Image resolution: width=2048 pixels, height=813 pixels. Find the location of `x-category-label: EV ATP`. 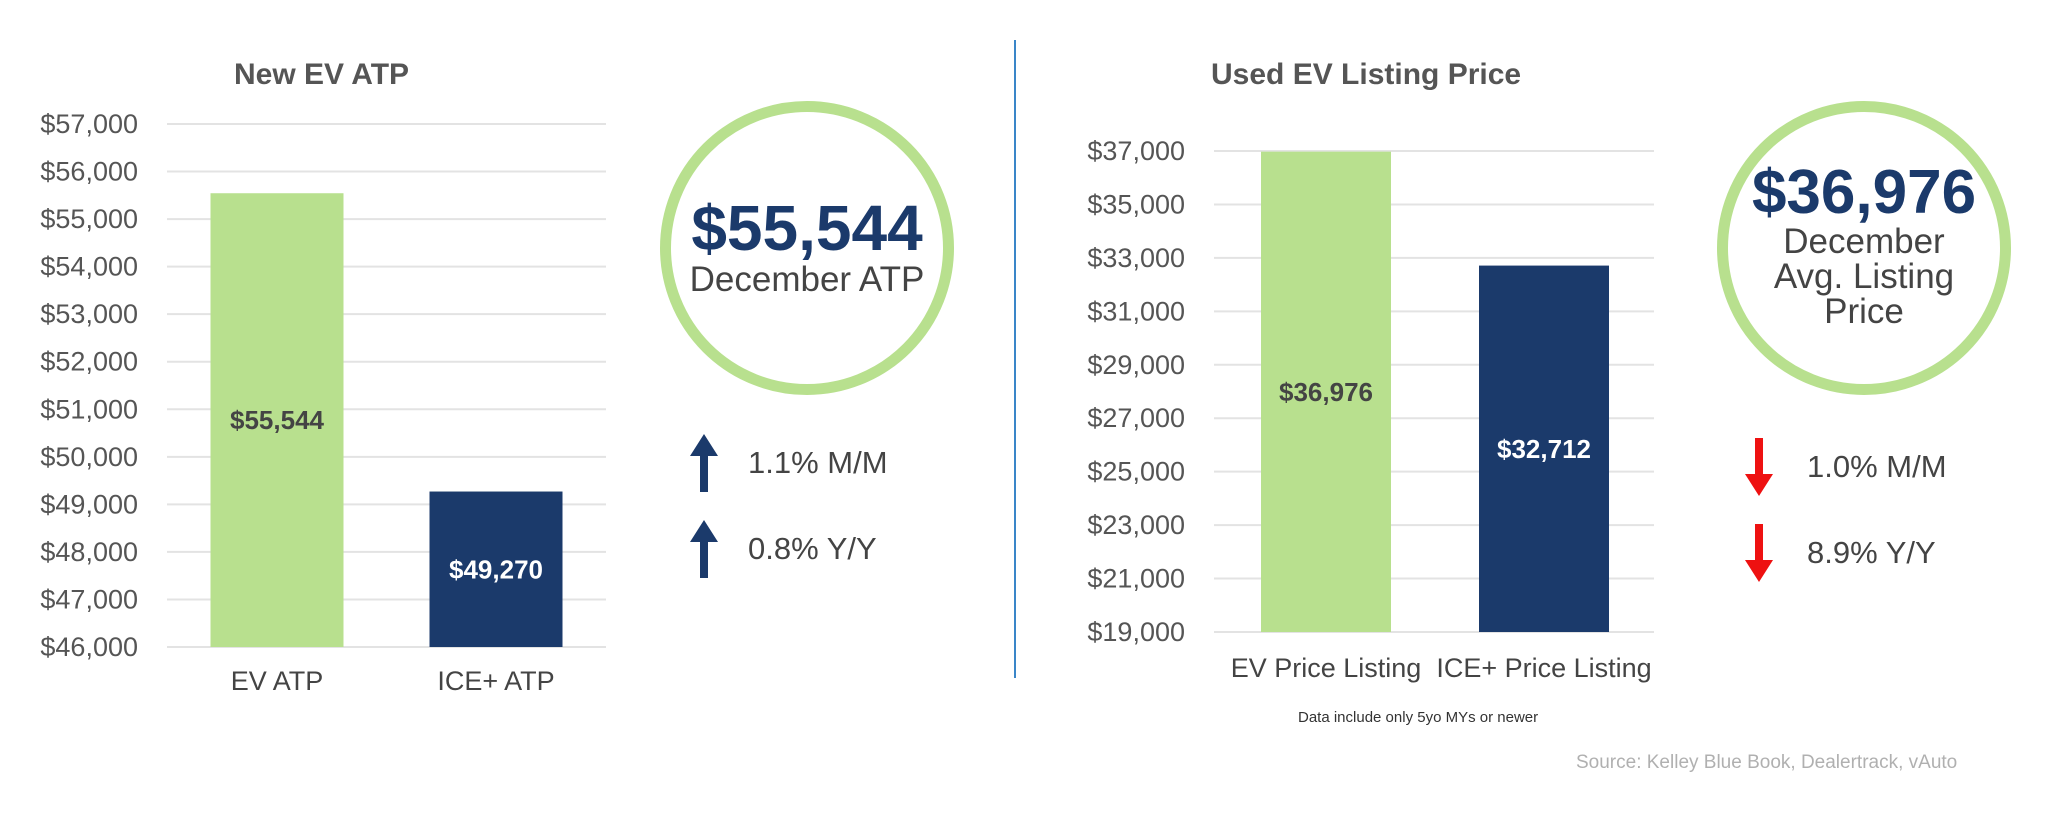

x-category-label: EV ATP is located at coordinates (277, 681).